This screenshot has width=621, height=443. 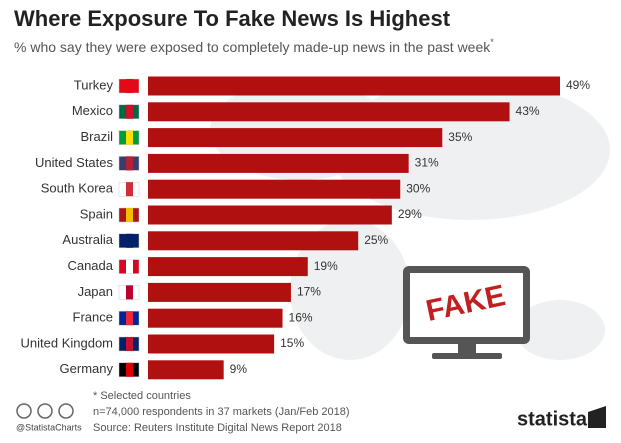 I want to click on category-label: Turkey, so click(x=94, y=84).